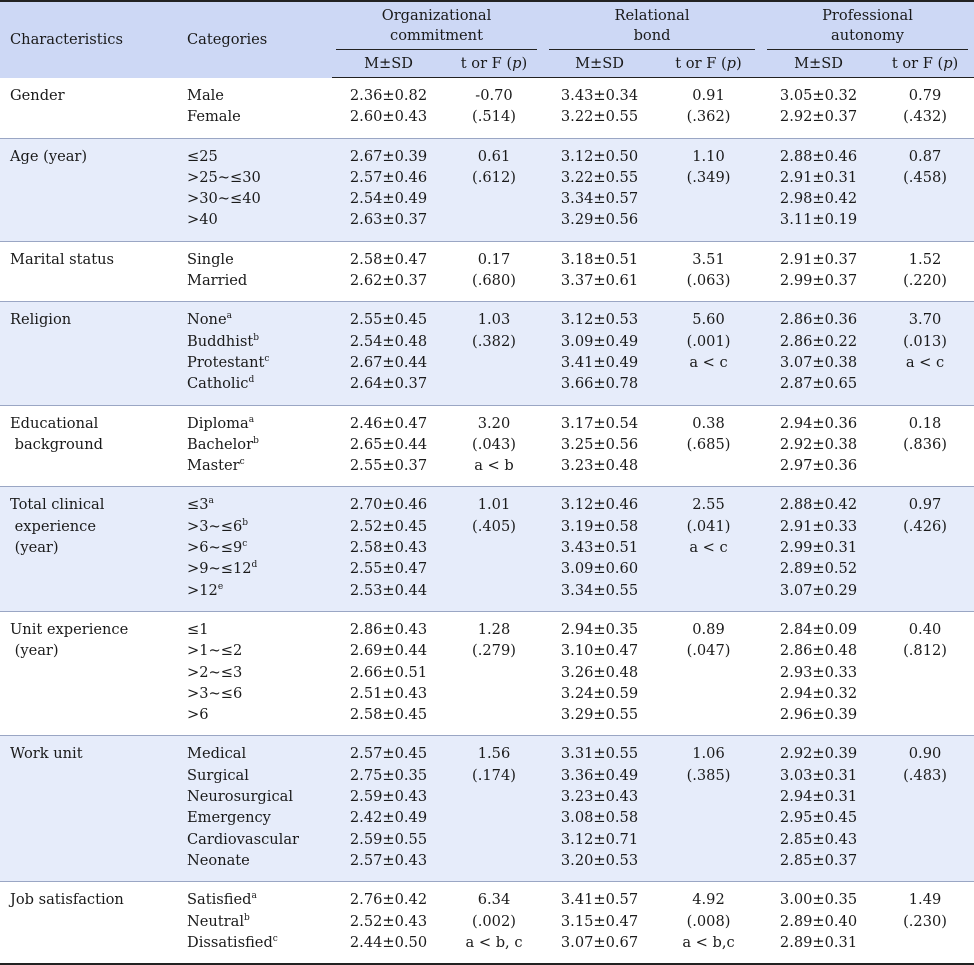  What do you see at coordinates (388, 672) in the screenshot?
I see `oc-msd-cell-line: 2.66±0.51` at bounding box center [388, 672].